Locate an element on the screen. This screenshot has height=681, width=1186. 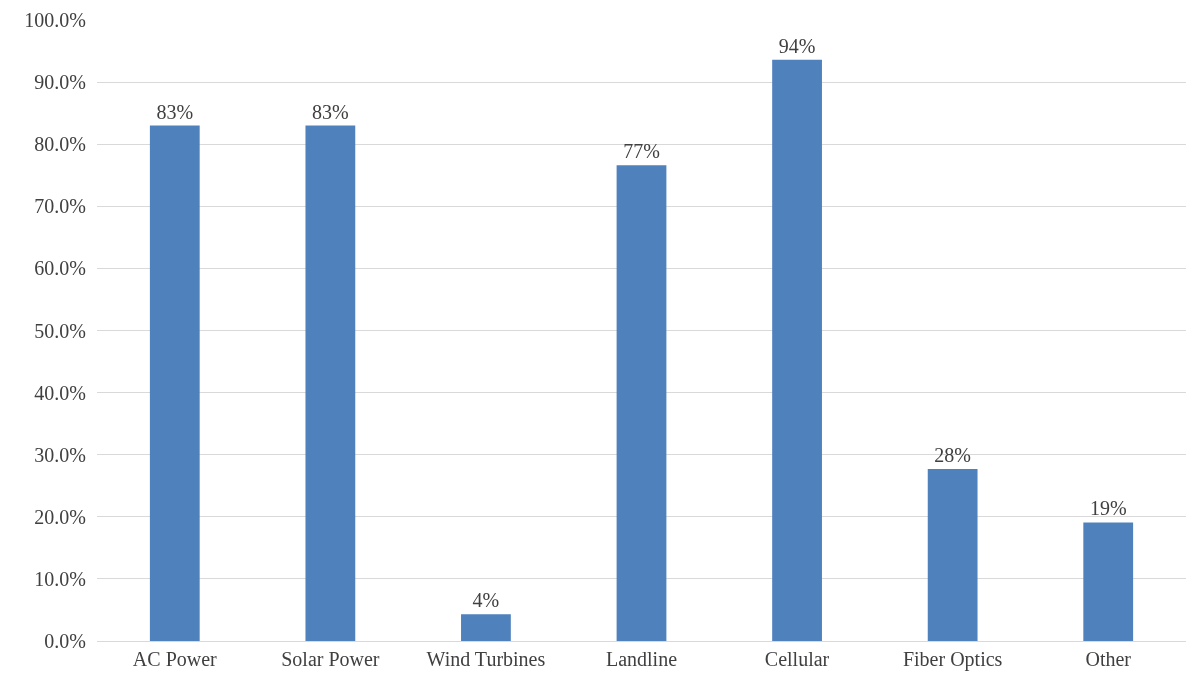
y-tick-label: 80.0% is located at coordinates (60, 144).